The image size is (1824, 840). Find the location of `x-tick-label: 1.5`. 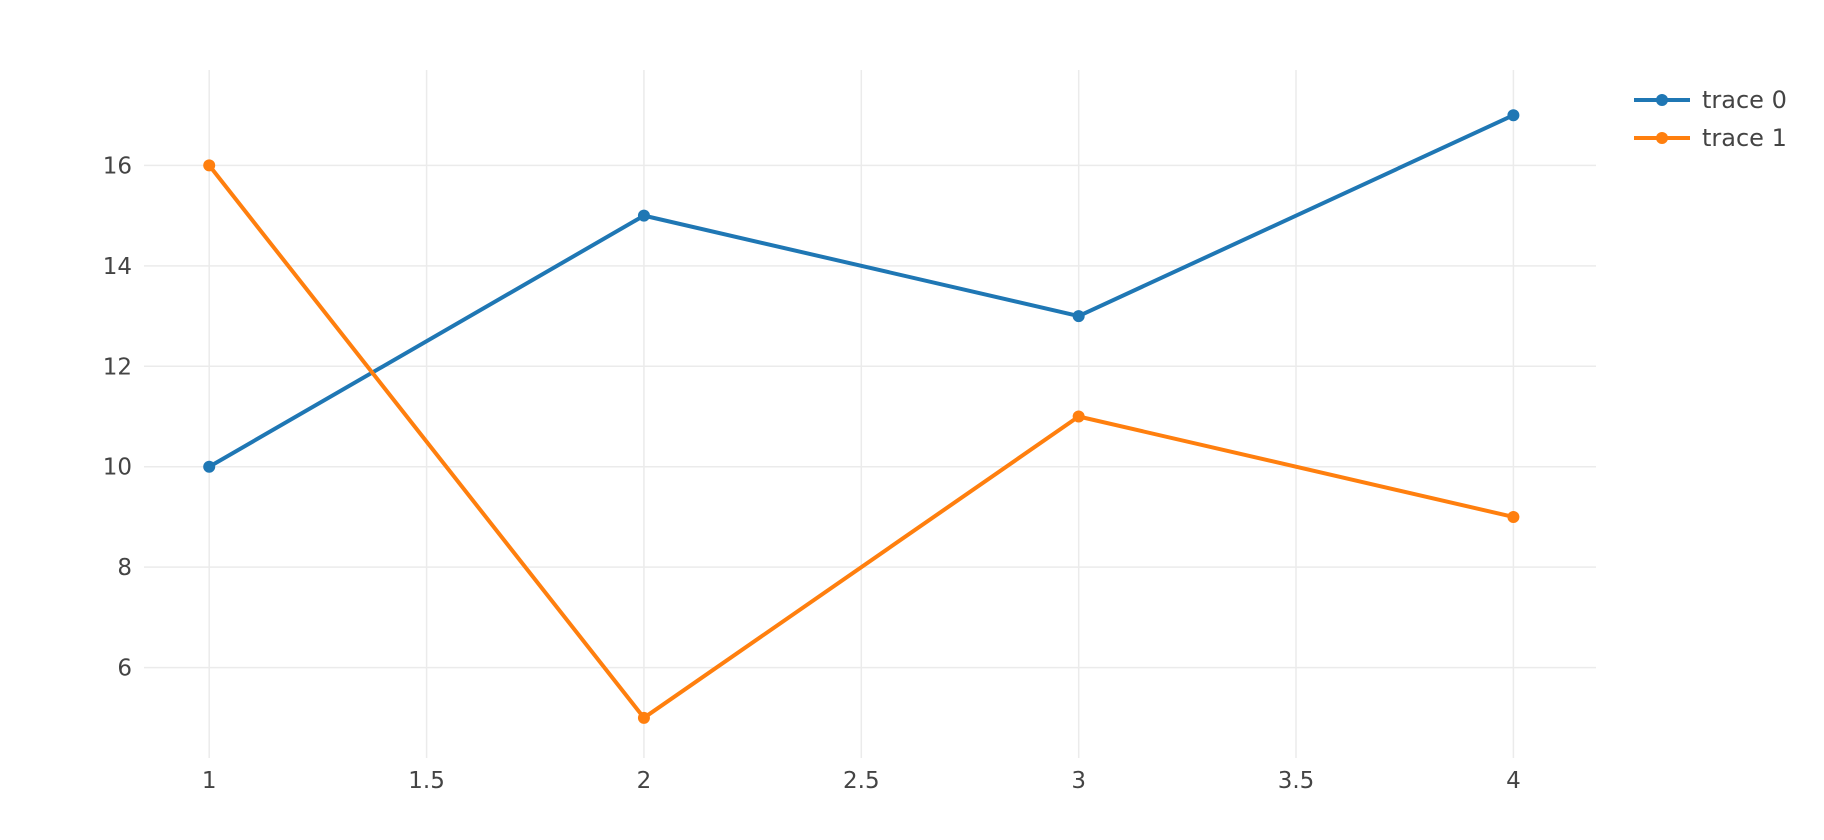

x-tick-label: 1.5 is located at coordinates (426, 781).